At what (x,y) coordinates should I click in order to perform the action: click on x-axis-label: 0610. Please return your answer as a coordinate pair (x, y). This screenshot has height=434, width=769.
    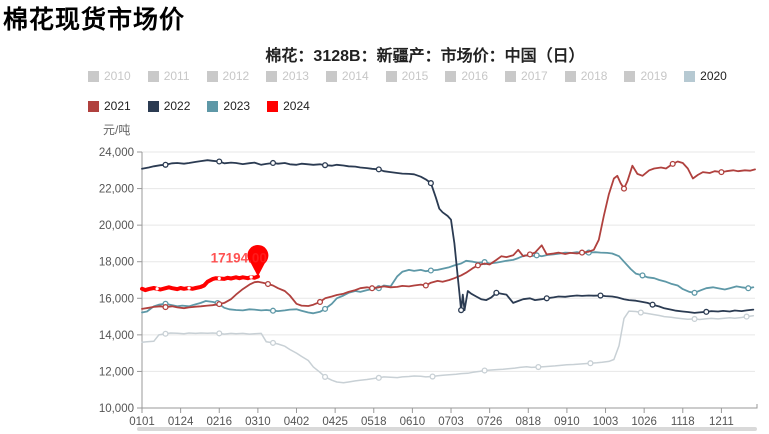
    Looking at the image, I should click on (413, 422).